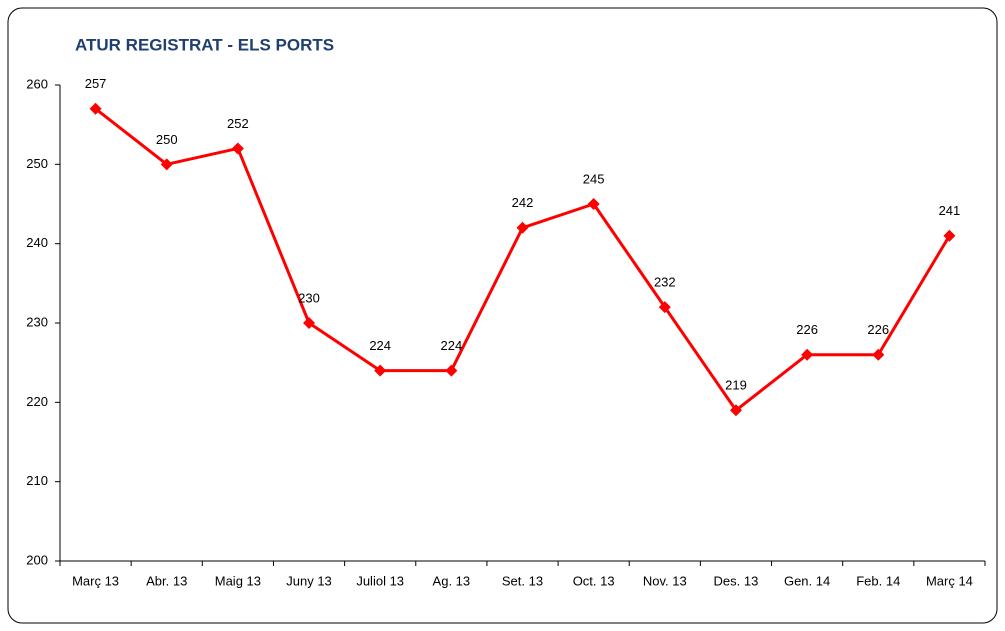 The width and height of the screenshot is (1005, 631). Describe the element at coordinates (166, 580) in the screenshot. I see `x-tick-label: Abr. 13` at that location.